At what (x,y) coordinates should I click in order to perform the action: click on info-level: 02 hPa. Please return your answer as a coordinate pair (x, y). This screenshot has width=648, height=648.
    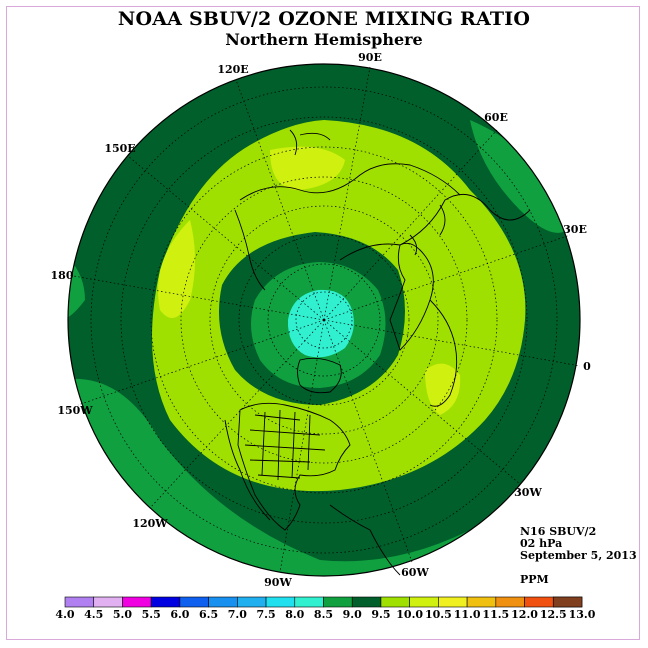
    Looking at the image, I should click on (541, 543).